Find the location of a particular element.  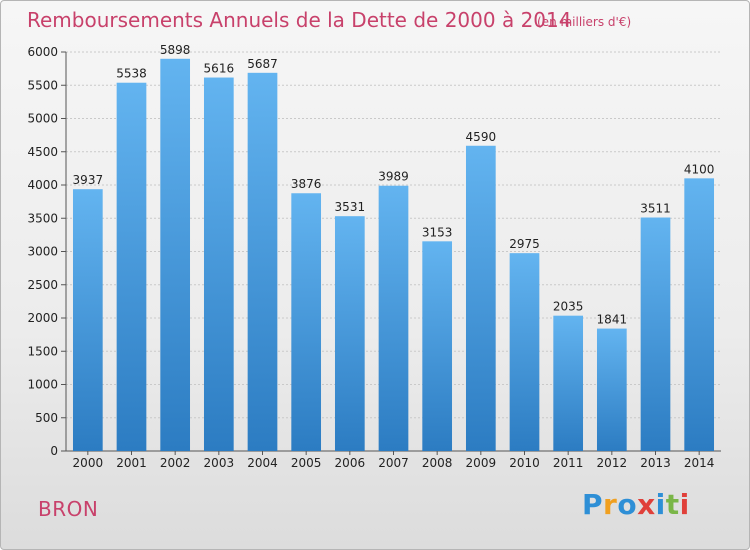

y-tick-label: 500 is located at coordinates (46, 418).